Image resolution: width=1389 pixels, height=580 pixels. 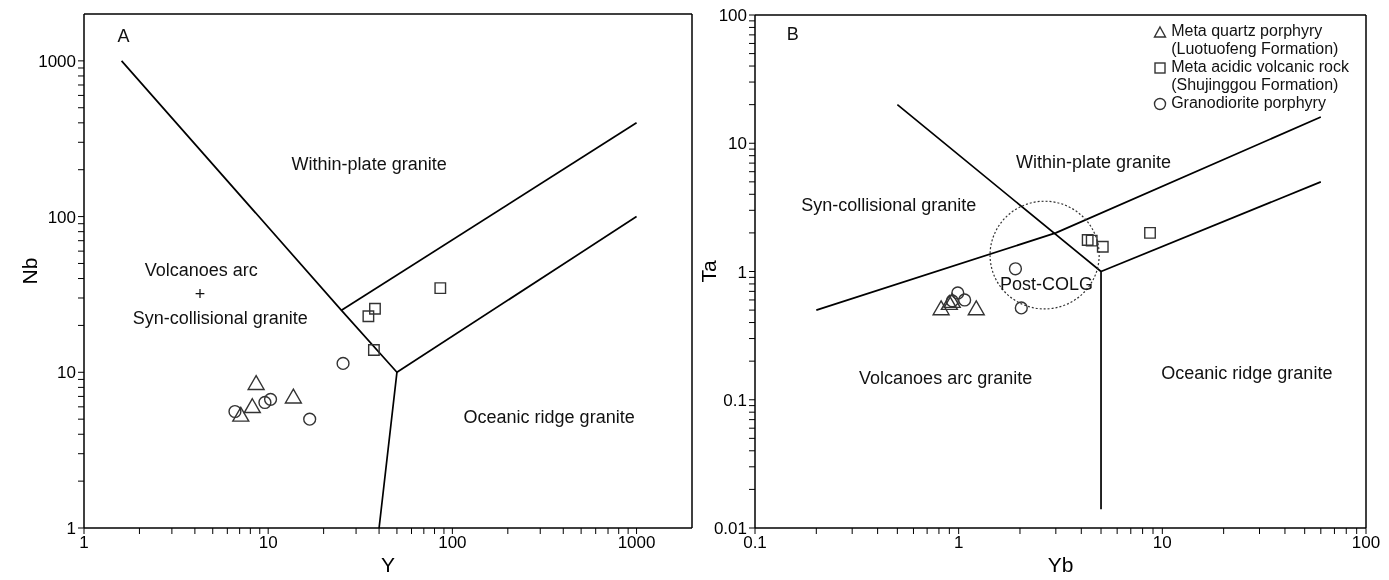 What do you see at coordinates (735, 400) in the screenshot?
I see `y-tick-label: 0.1` at bounding box center [735, 400].